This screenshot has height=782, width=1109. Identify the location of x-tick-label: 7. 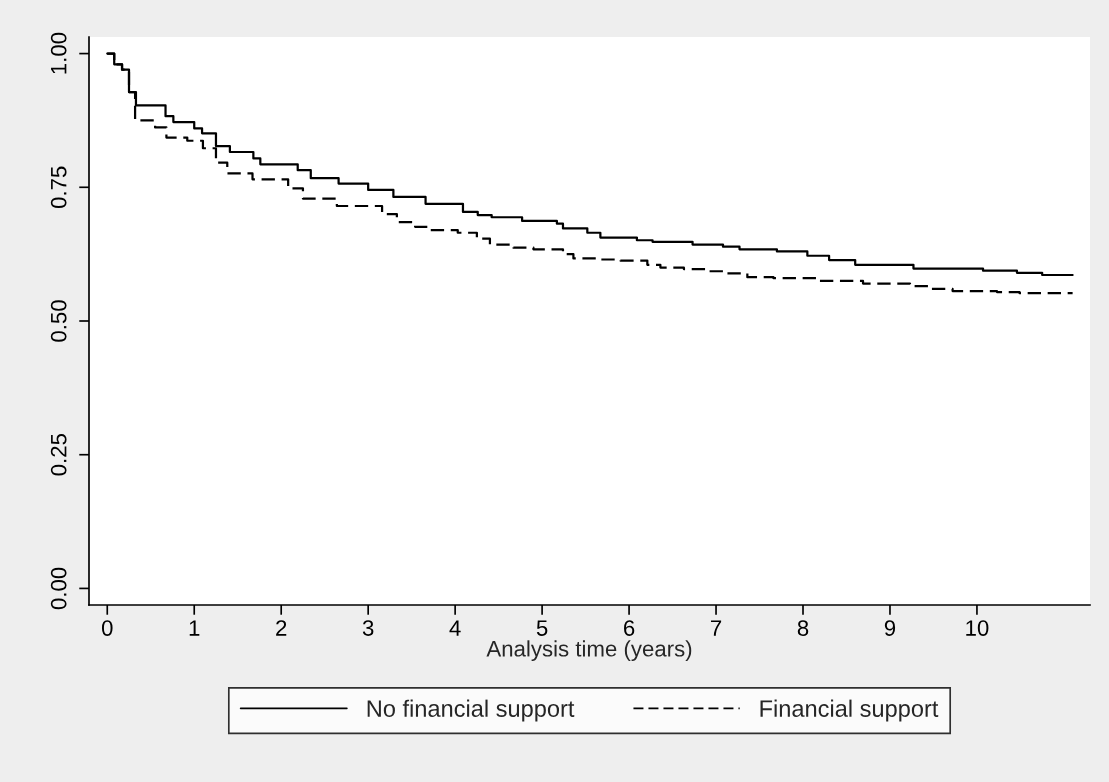
(716, 628).